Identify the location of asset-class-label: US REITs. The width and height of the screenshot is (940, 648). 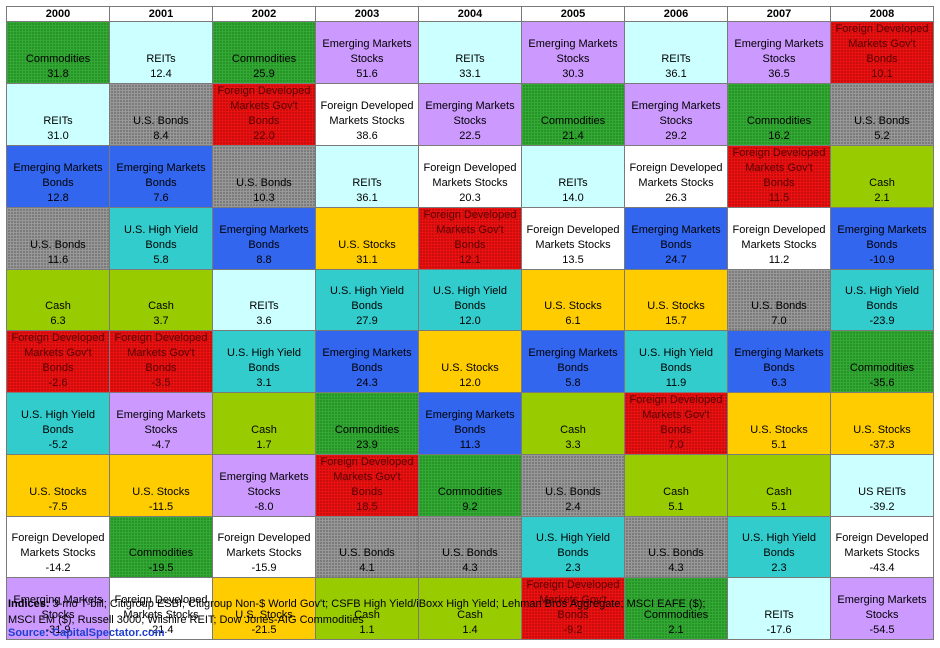
(882, 492).